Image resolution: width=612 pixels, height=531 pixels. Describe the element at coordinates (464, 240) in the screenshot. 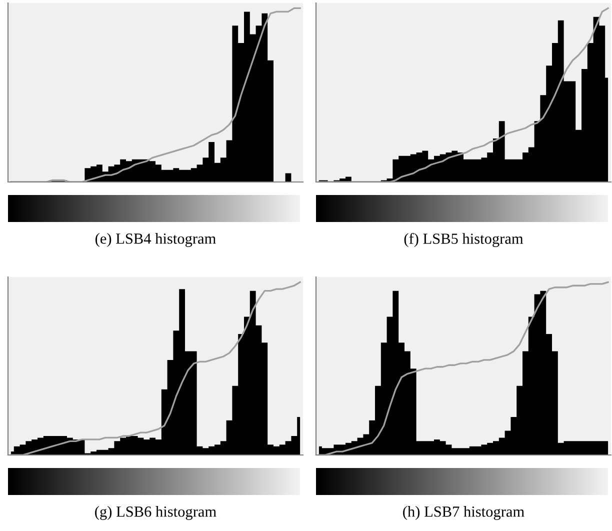

I see `text: (f) LSB5 histogram` at that location.